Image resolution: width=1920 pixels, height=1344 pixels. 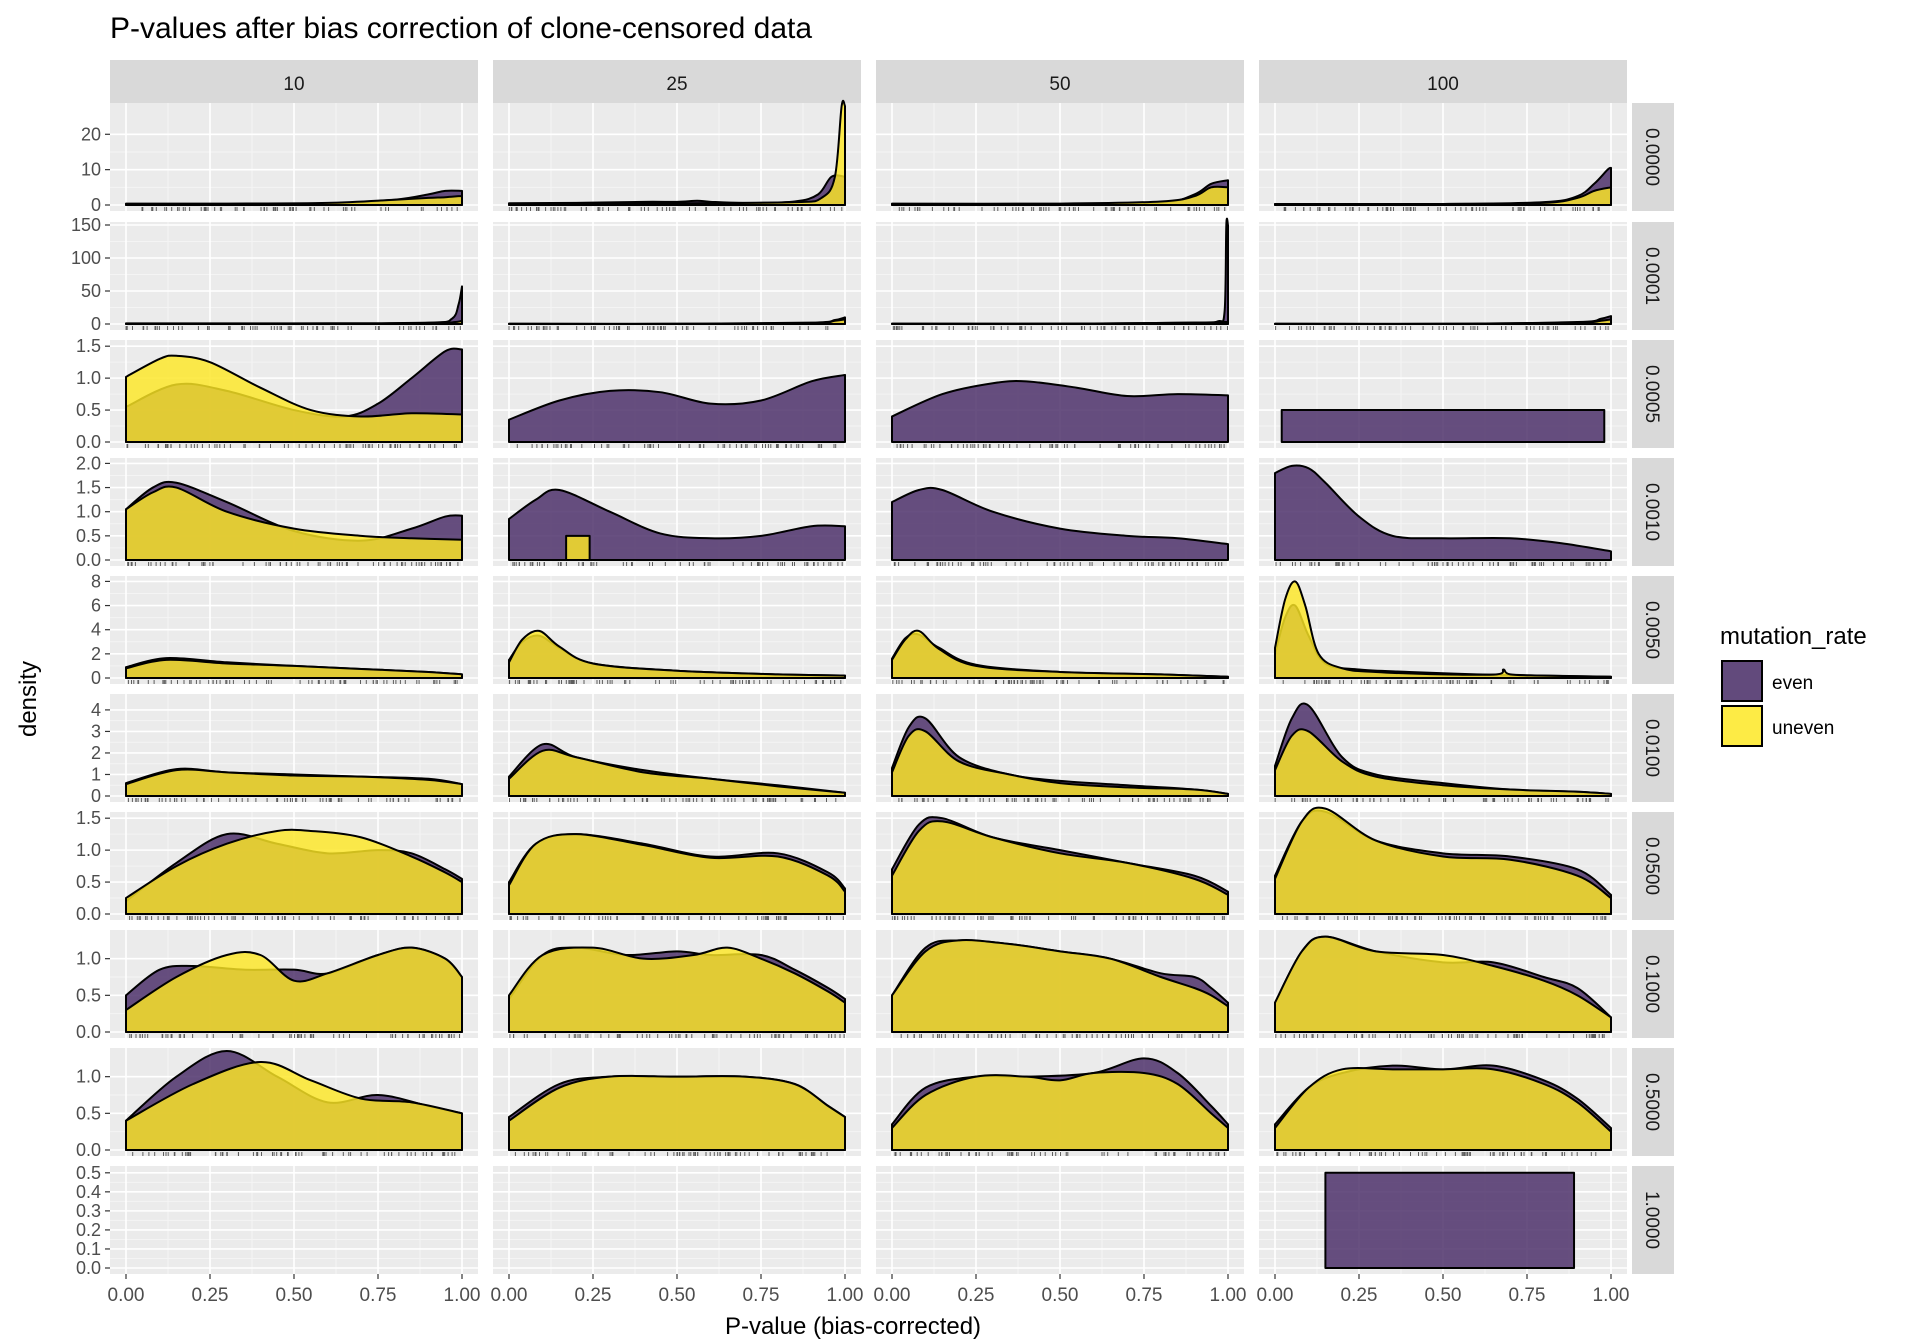 I want to click on column-strip-label: 10, so click(x=293, y=84).